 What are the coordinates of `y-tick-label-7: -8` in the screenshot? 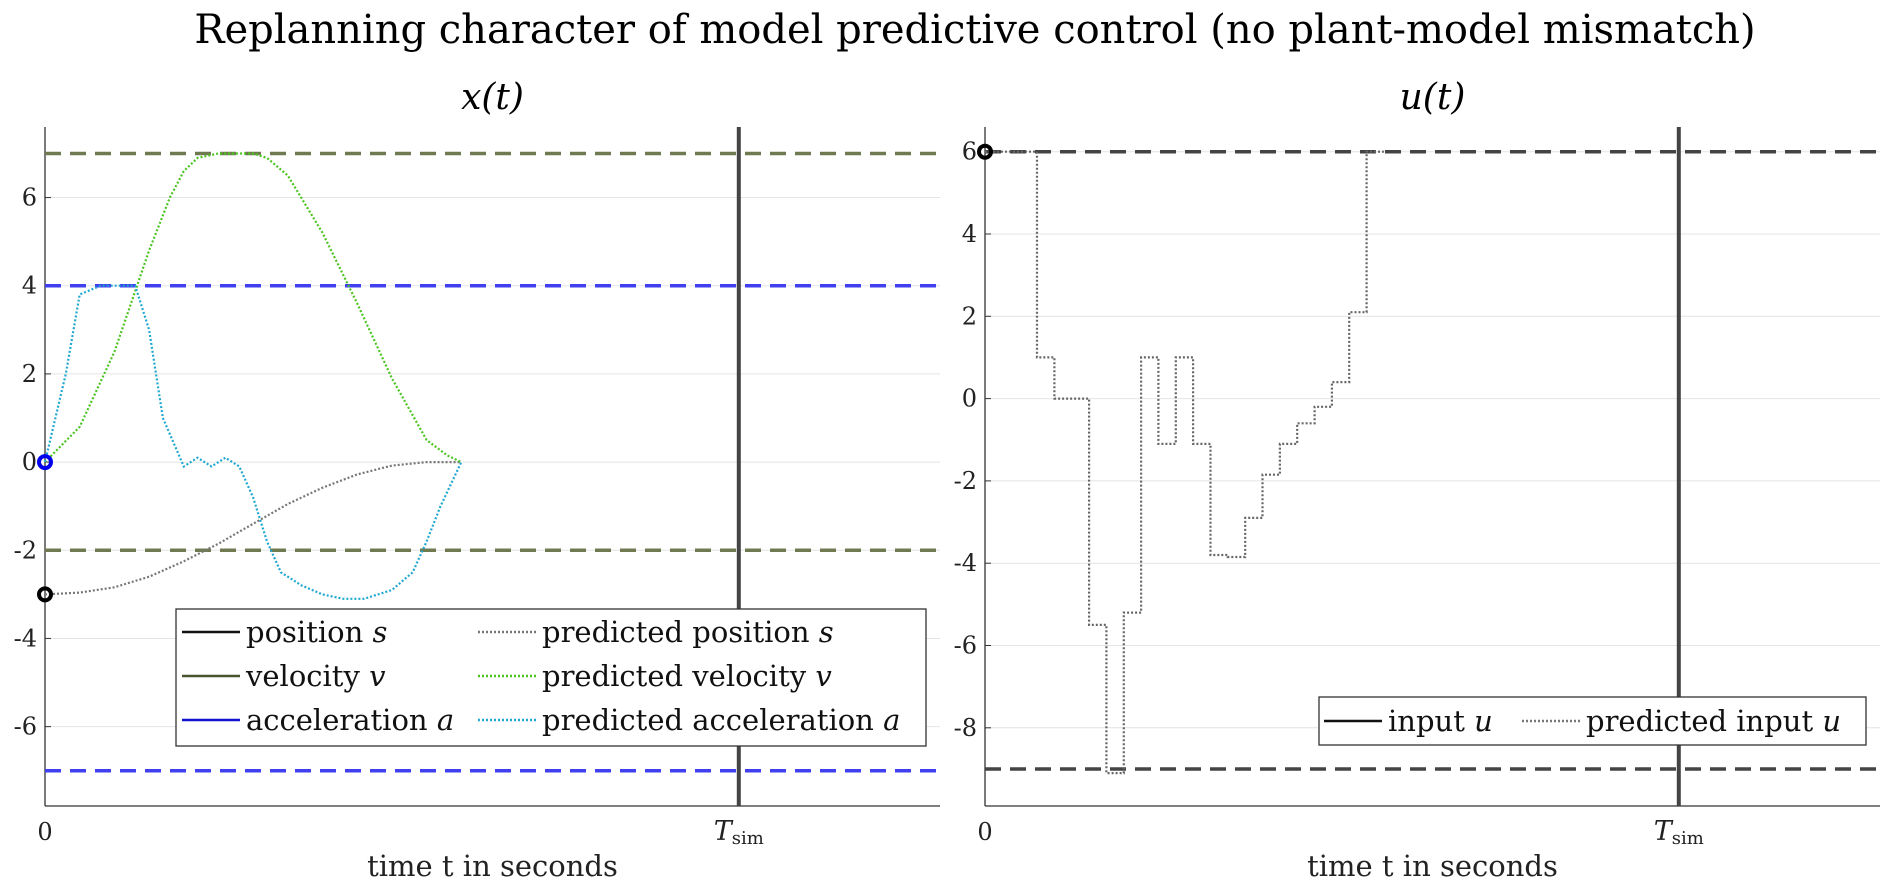 It's located at (965, 728).